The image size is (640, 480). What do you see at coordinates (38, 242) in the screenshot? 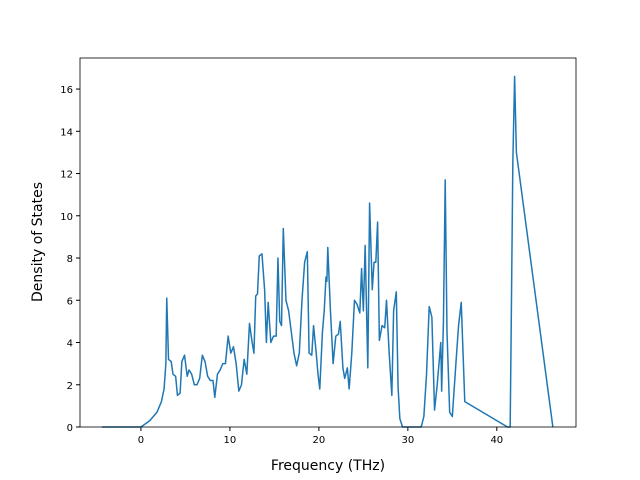
I see `y-axis-title: Density of States` at bounding box center [38, 242].